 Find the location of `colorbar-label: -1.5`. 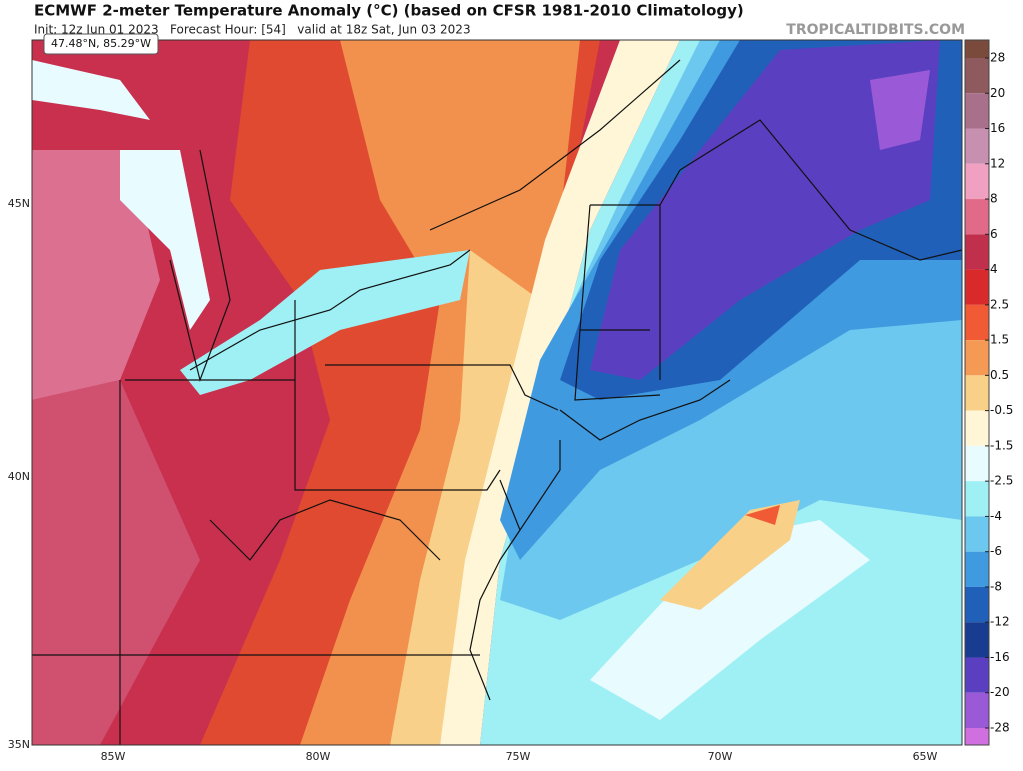

colorbar-label: -1.5 is located at coordinates (1001, 445).